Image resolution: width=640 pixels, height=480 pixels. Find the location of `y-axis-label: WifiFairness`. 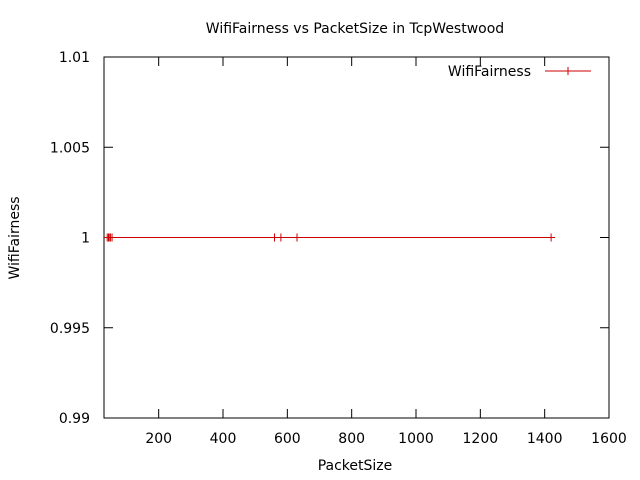

y-axis-label: WifiFairness is located at coordinates (15, 237).